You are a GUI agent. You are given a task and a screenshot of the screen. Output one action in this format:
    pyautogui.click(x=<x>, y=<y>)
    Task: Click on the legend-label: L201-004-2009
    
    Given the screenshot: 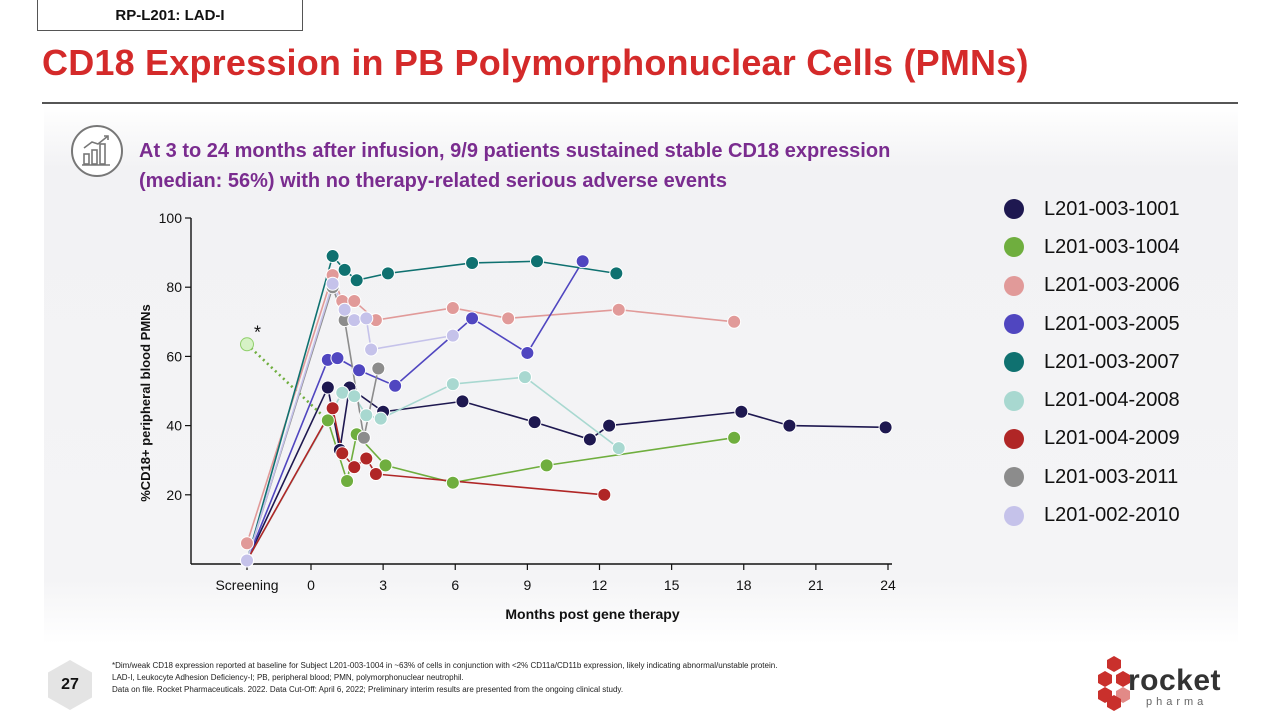 What is the action you would take?
    pyautogui.click(x=1112, y=438)
    